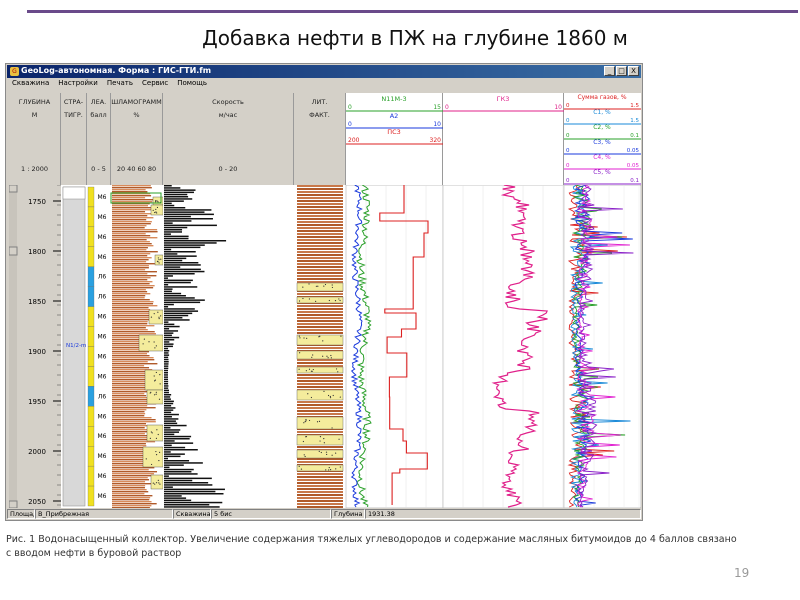  Describe the element at coordinates (102, 376) in the screenshot. I see `lea-cell-9: М6` at that location.